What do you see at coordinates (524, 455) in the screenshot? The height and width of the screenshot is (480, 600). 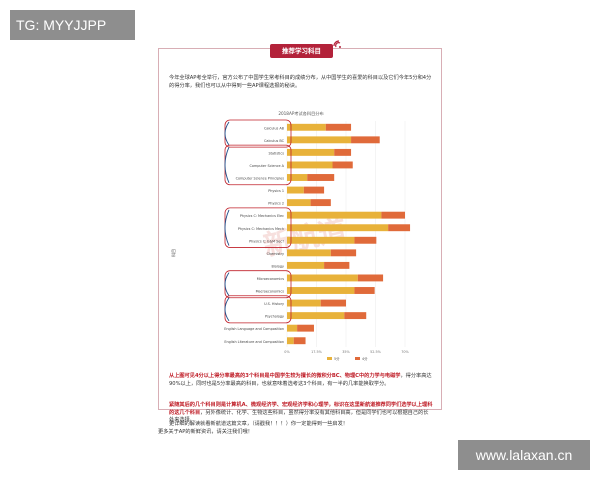 I see `watermark-tag-bottom: www.lalaxan.cn` at bounding box center [524, 455].